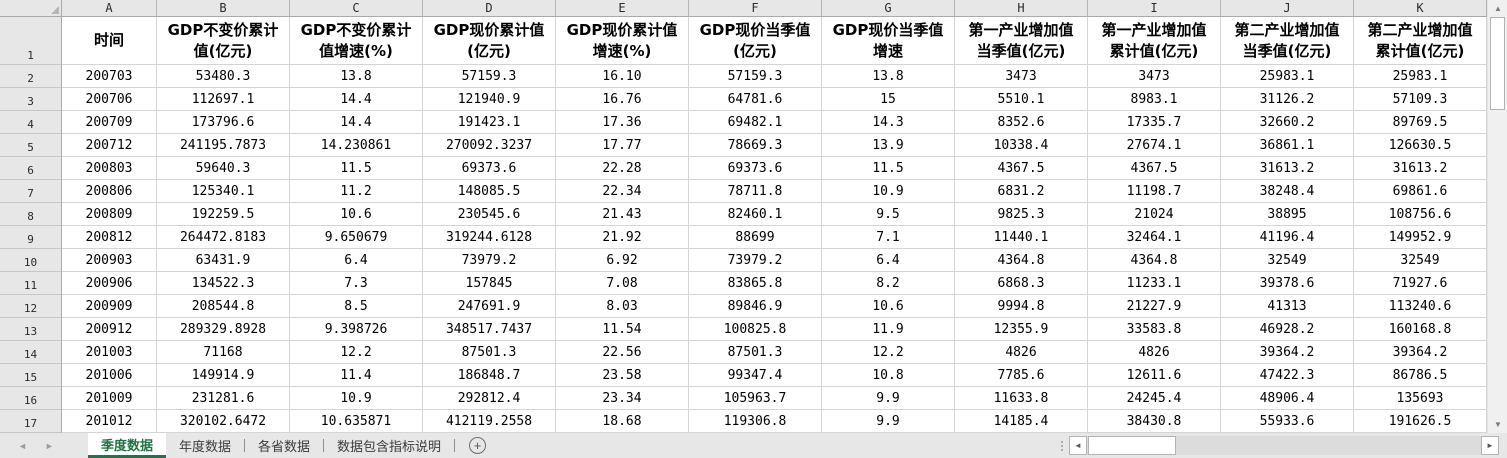 The height and width of the screenshot is (458, 1507). I want to click on scroll-down-icon: ▼, so click(1498, 424).